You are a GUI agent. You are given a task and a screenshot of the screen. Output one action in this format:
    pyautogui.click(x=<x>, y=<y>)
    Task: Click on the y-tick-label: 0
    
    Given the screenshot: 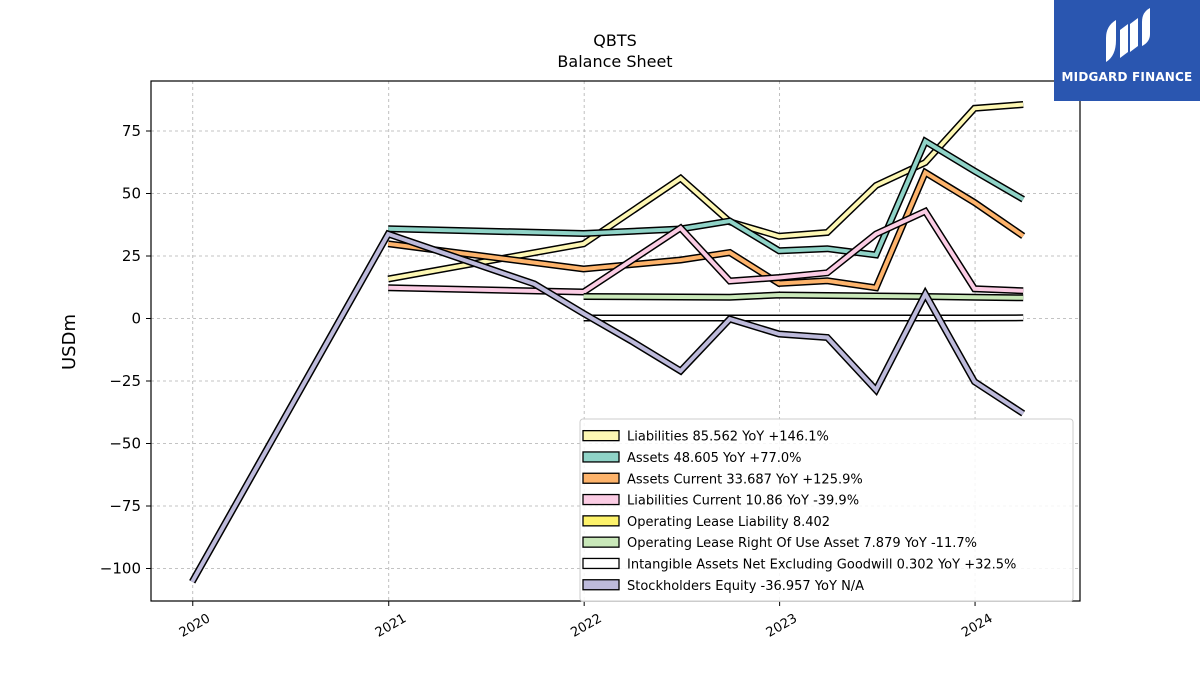 What is the action you would take?
    pyautogui.click(x=136, y=319)
    